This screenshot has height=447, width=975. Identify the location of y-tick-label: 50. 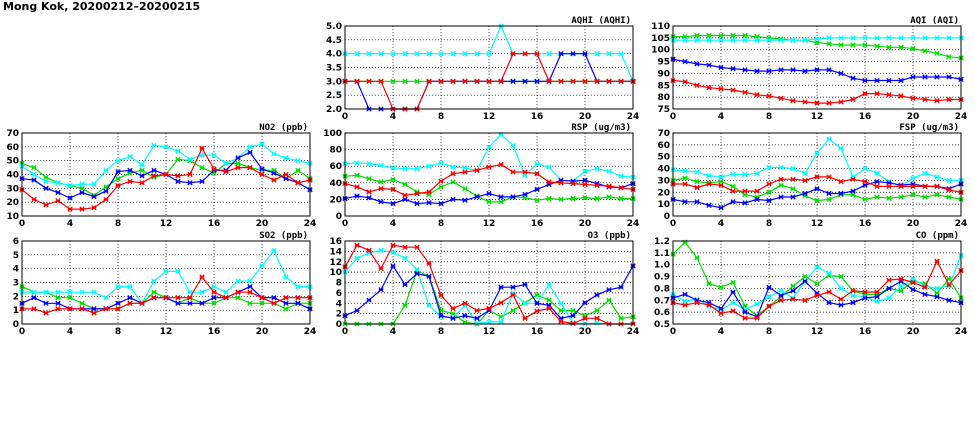
(663, 158).